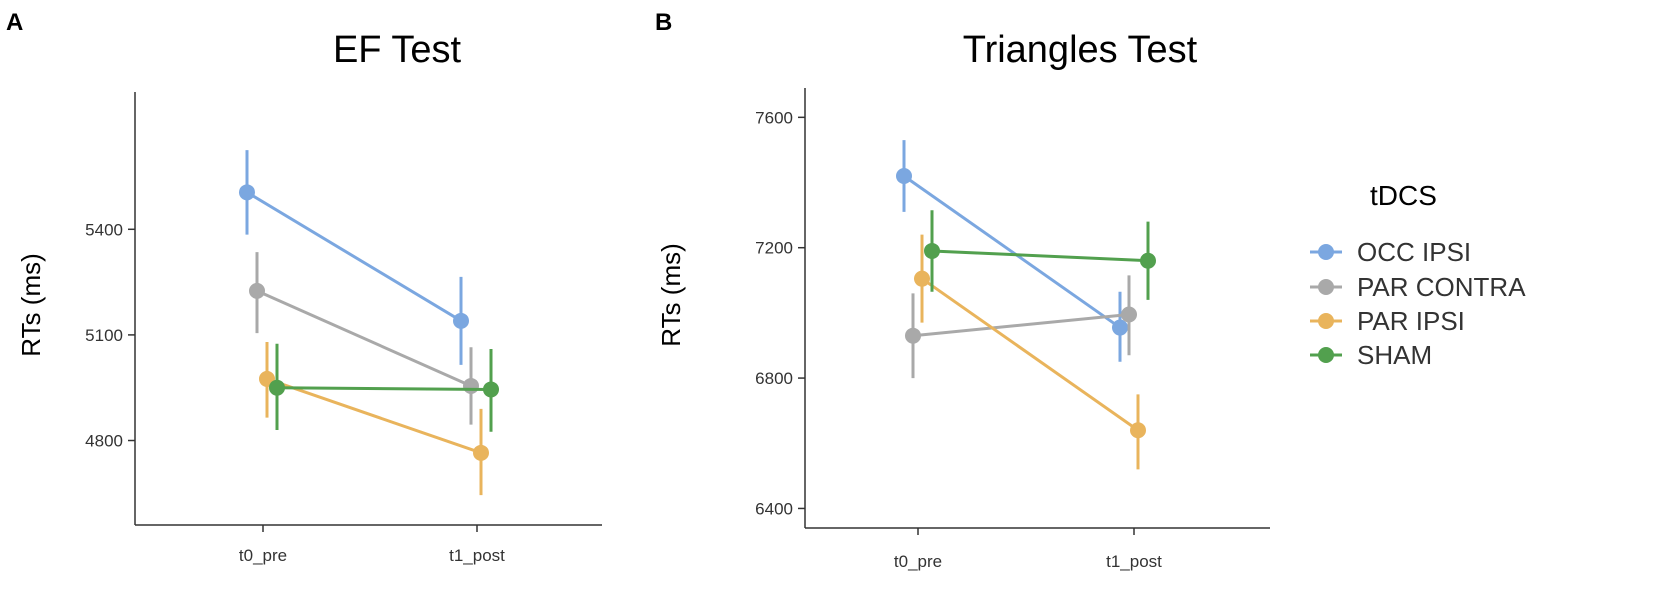 This screenshot has height=612, width=1655. Describe the element at coordinates (663, 22) in the screenshot. I see `panel-letter-b: B` at that location.